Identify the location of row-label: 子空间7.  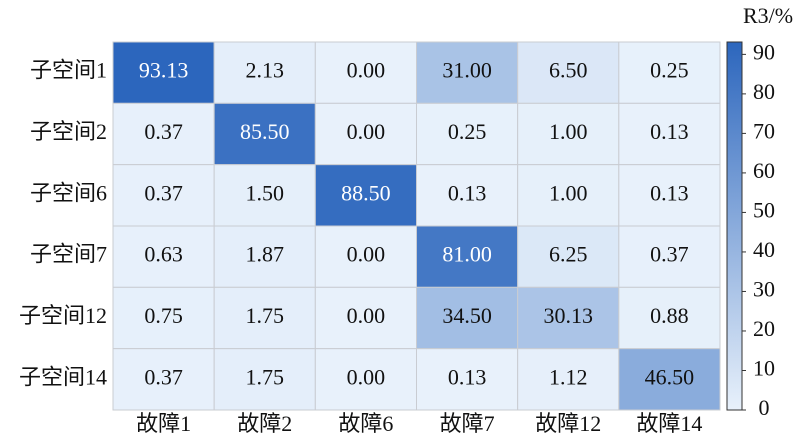
(68, 254).